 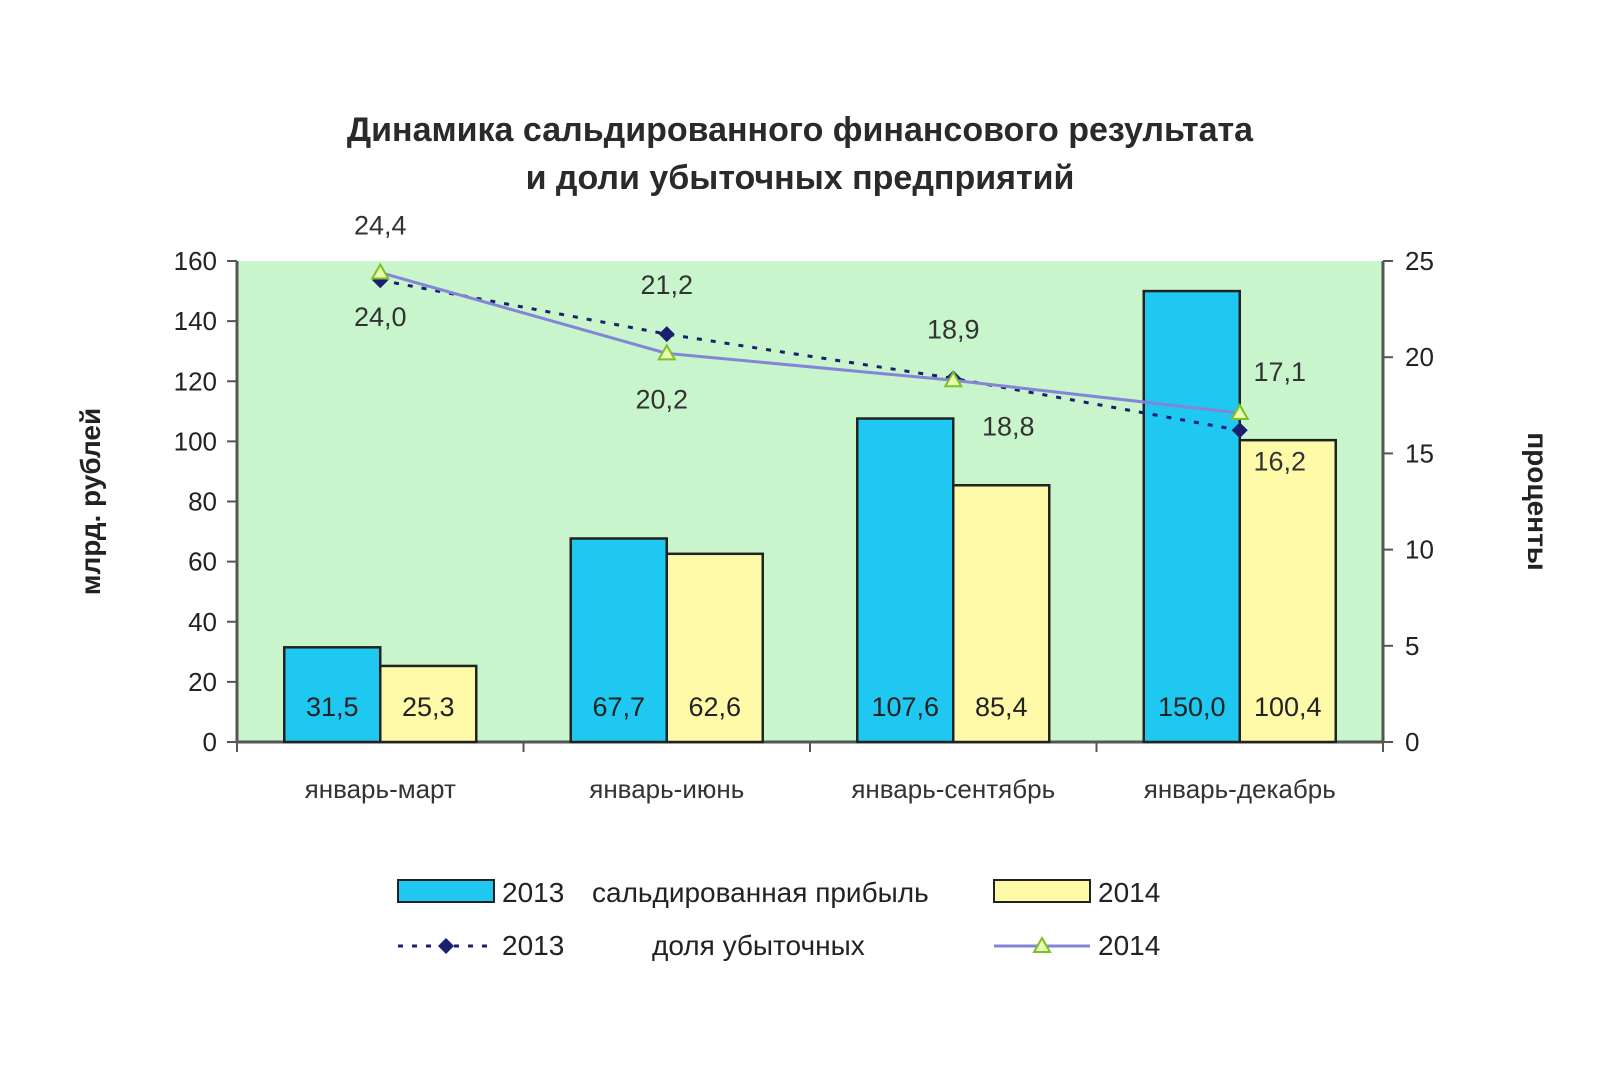 I want to click on left-tick-label: 20, so click(x=202, y=682).